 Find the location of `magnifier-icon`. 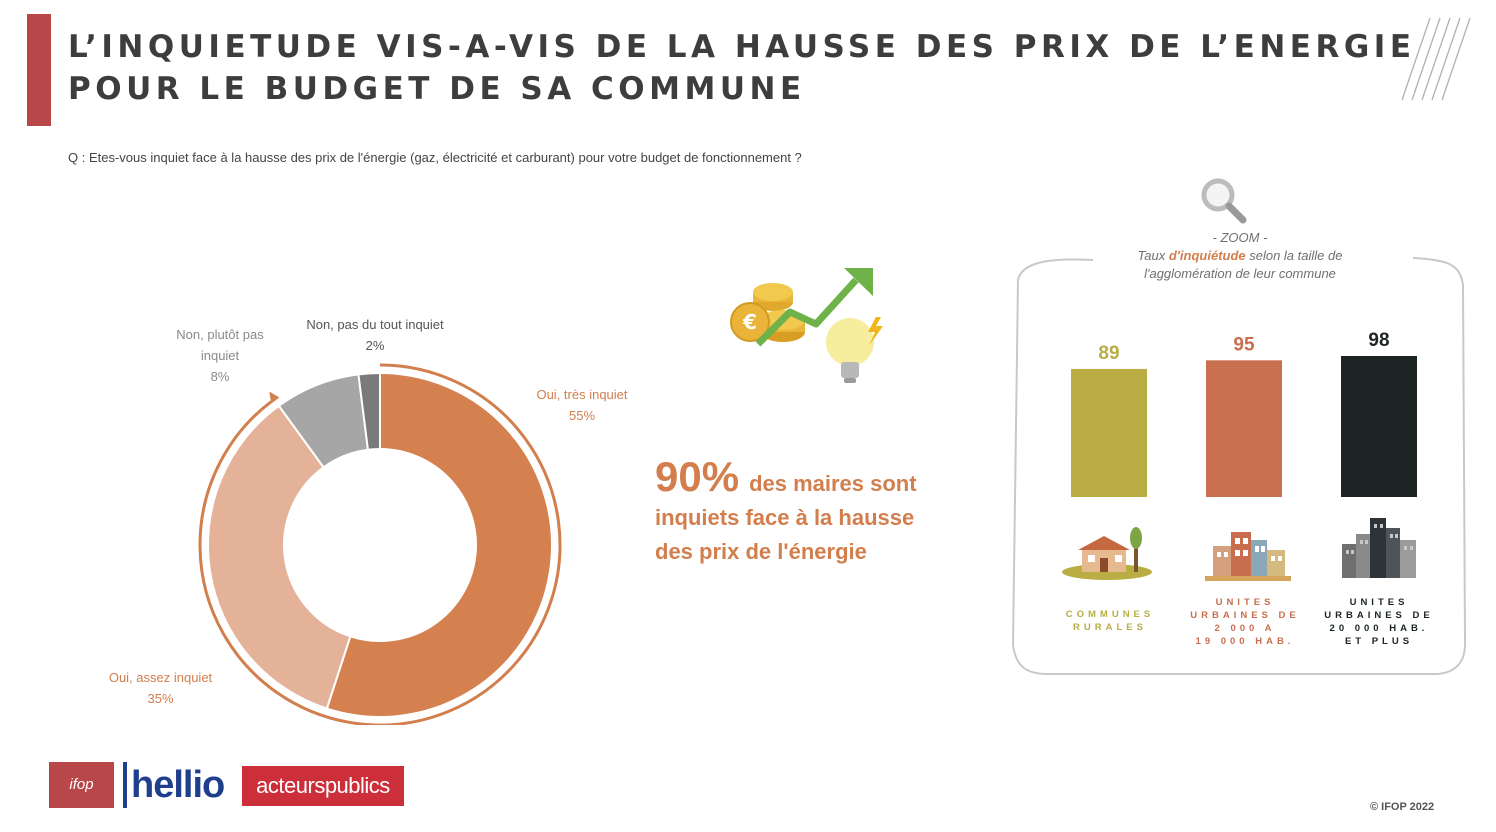

magnifier-icon is located at coordinates (1224, 201).